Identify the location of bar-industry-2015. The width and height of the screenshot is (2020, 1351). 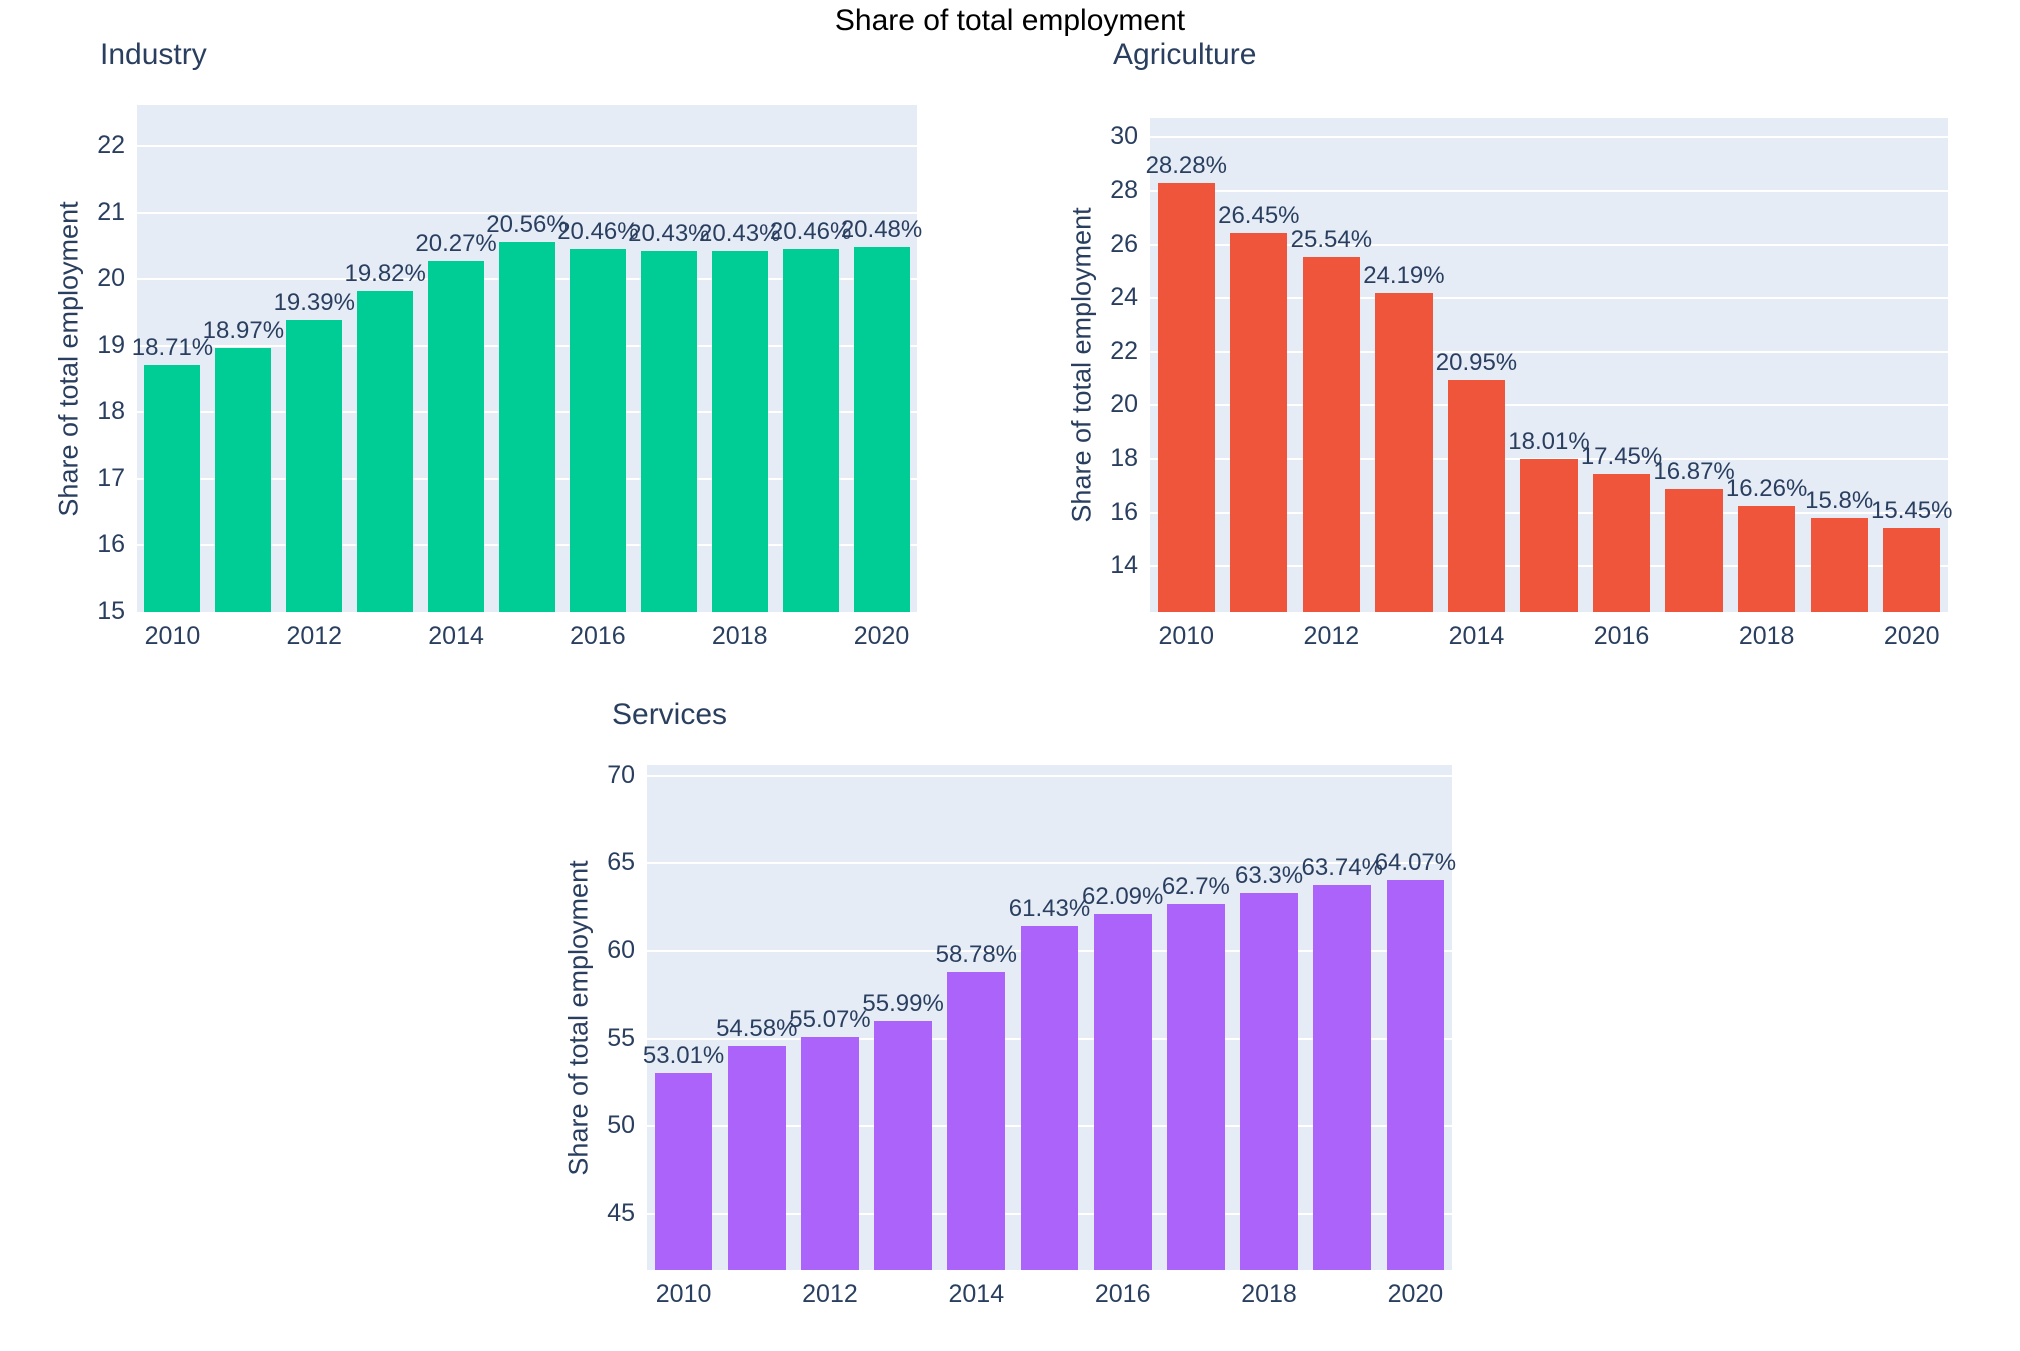
(526, 427).